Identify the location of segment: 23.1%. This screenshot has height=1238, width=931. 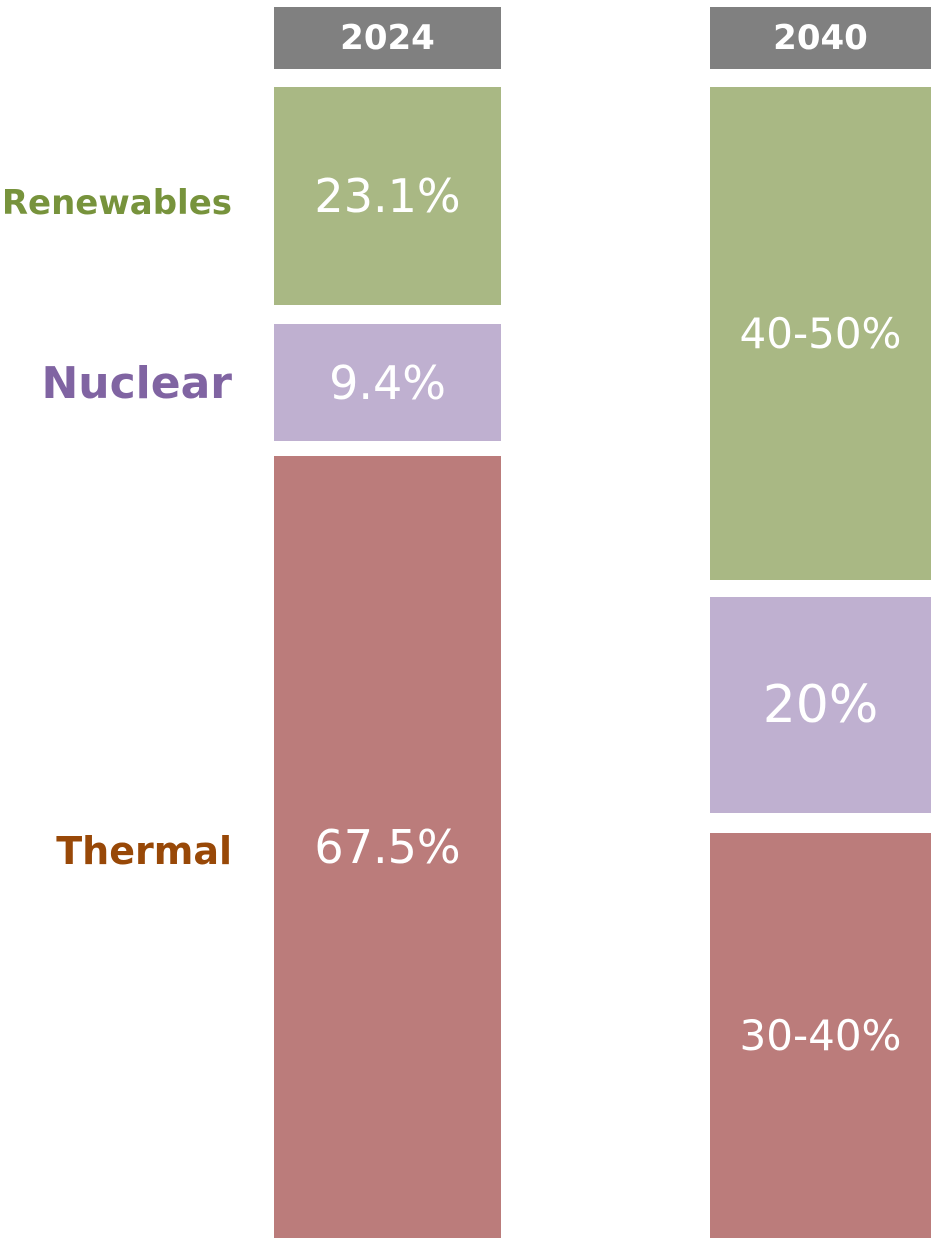
(387, 196).